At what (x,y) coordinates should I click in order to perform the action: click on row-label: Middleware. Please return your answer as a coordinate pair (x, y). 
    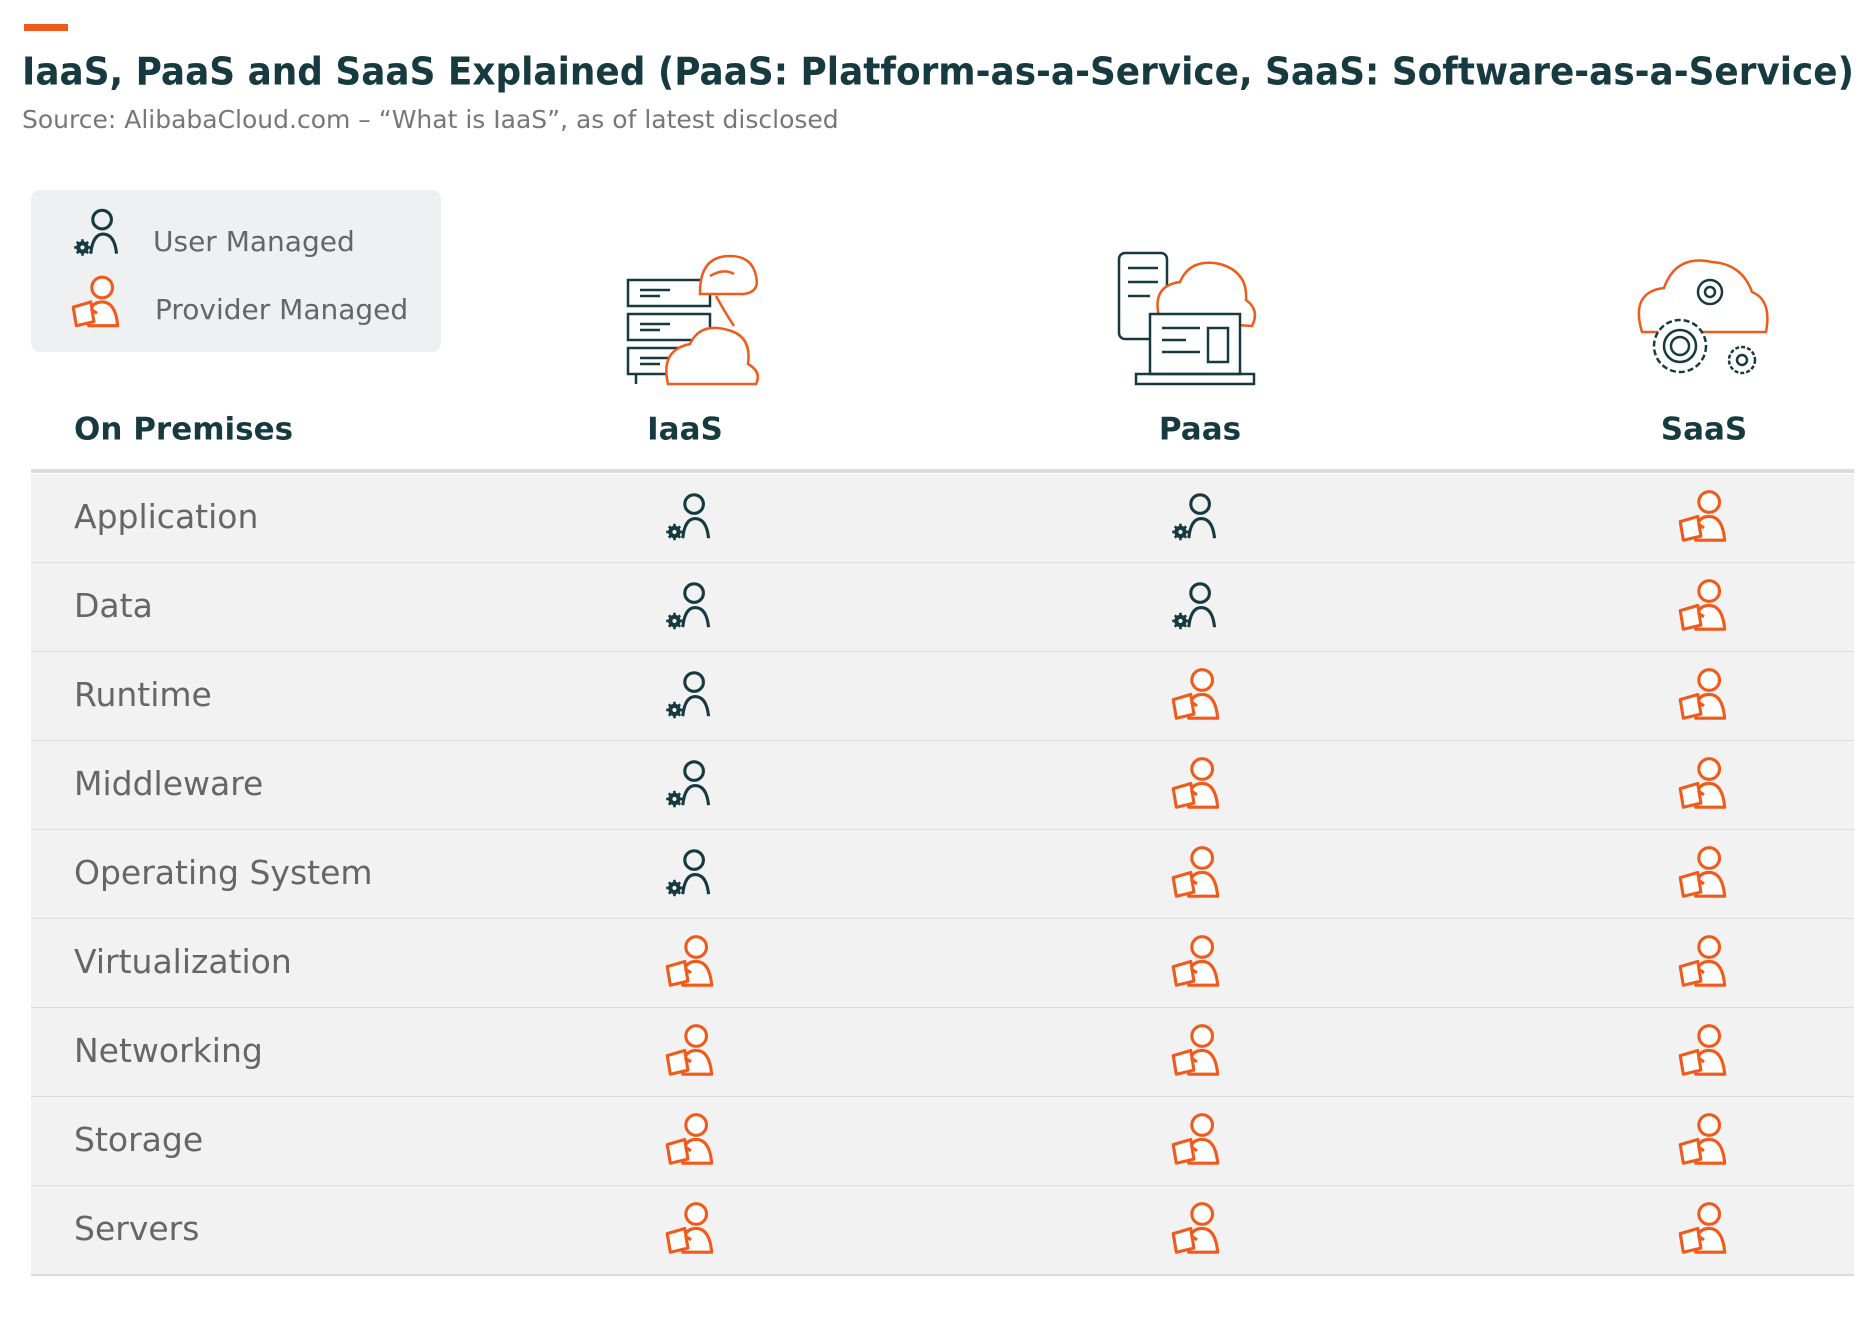
    Looking at the image, I should click on (168, 783).